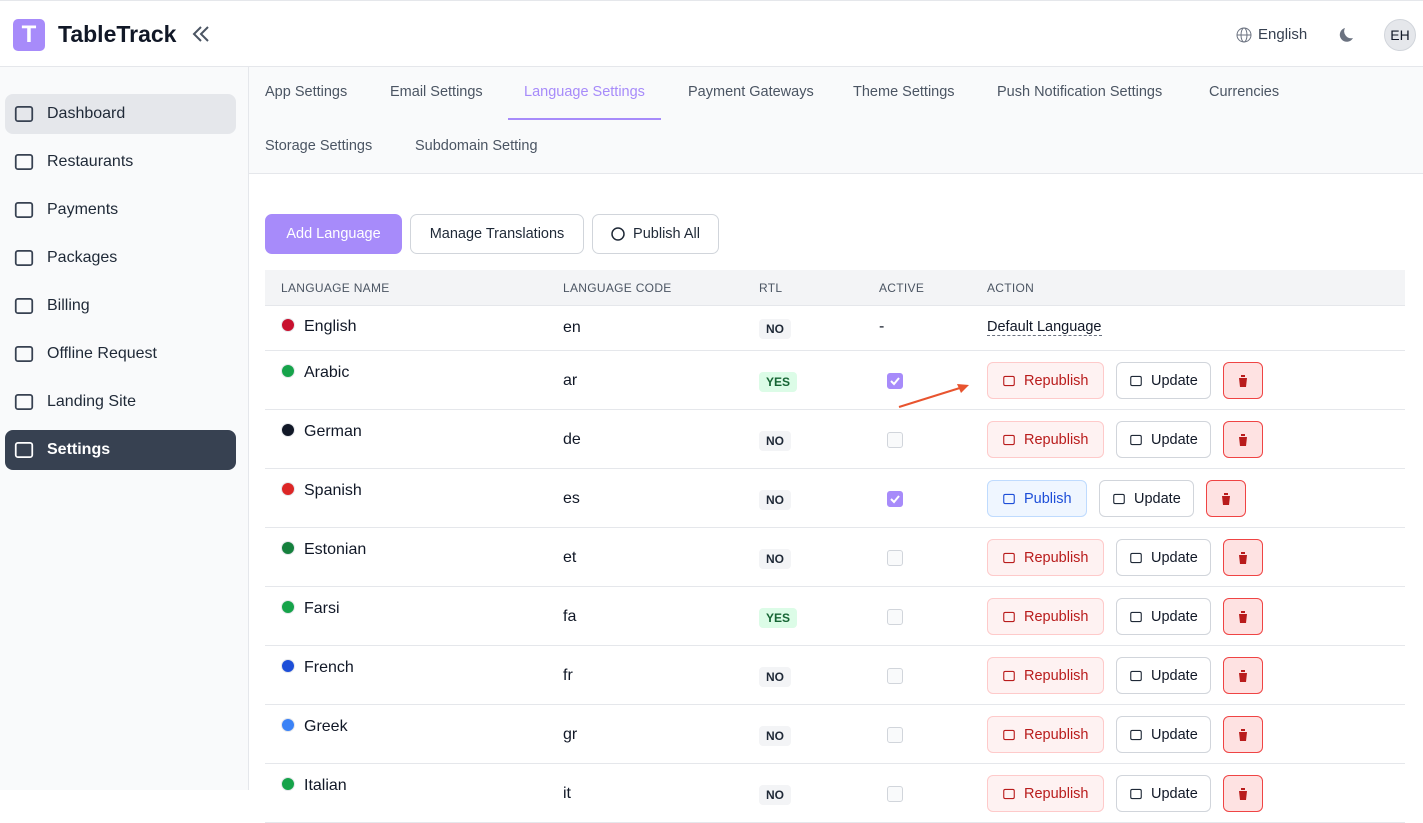  Describe the element at coordinates (333, 234) in the screenshot. I see `add-language-button: Add Language` at that location.